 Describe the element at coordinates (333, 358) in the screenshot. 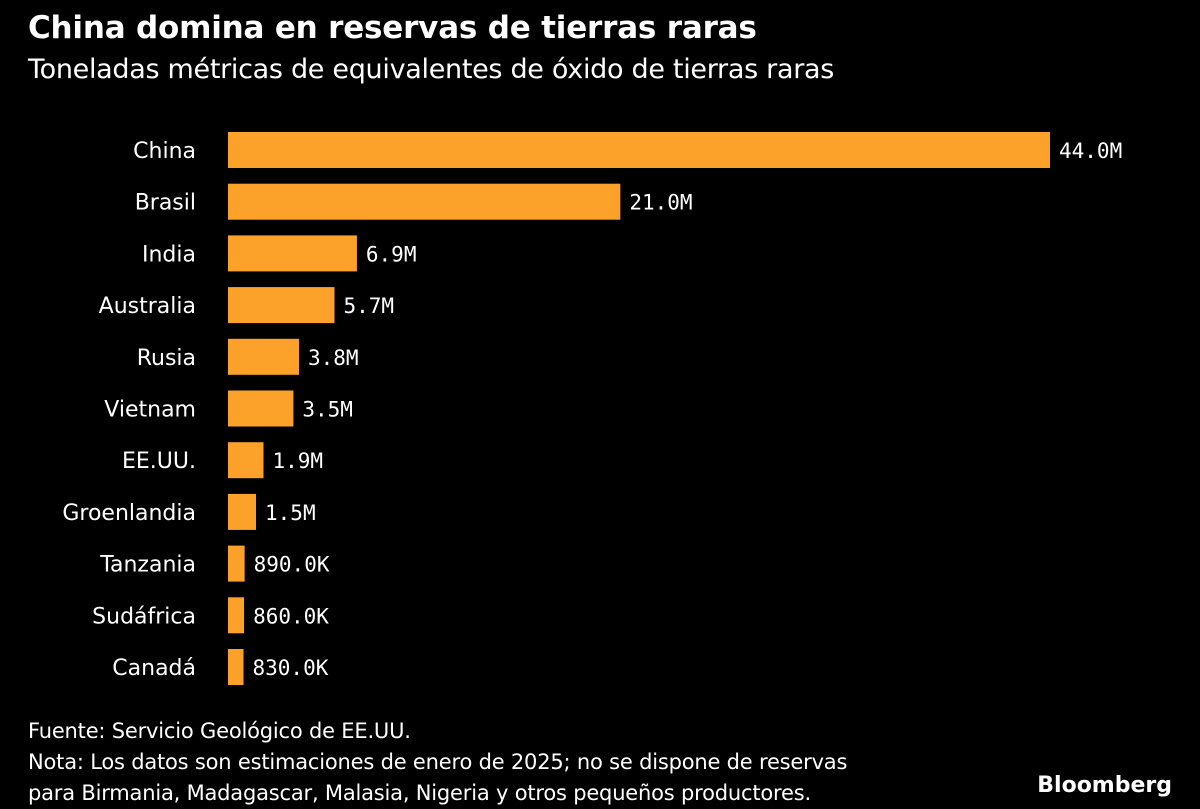

I see `value-label: 3.8M` at that location.